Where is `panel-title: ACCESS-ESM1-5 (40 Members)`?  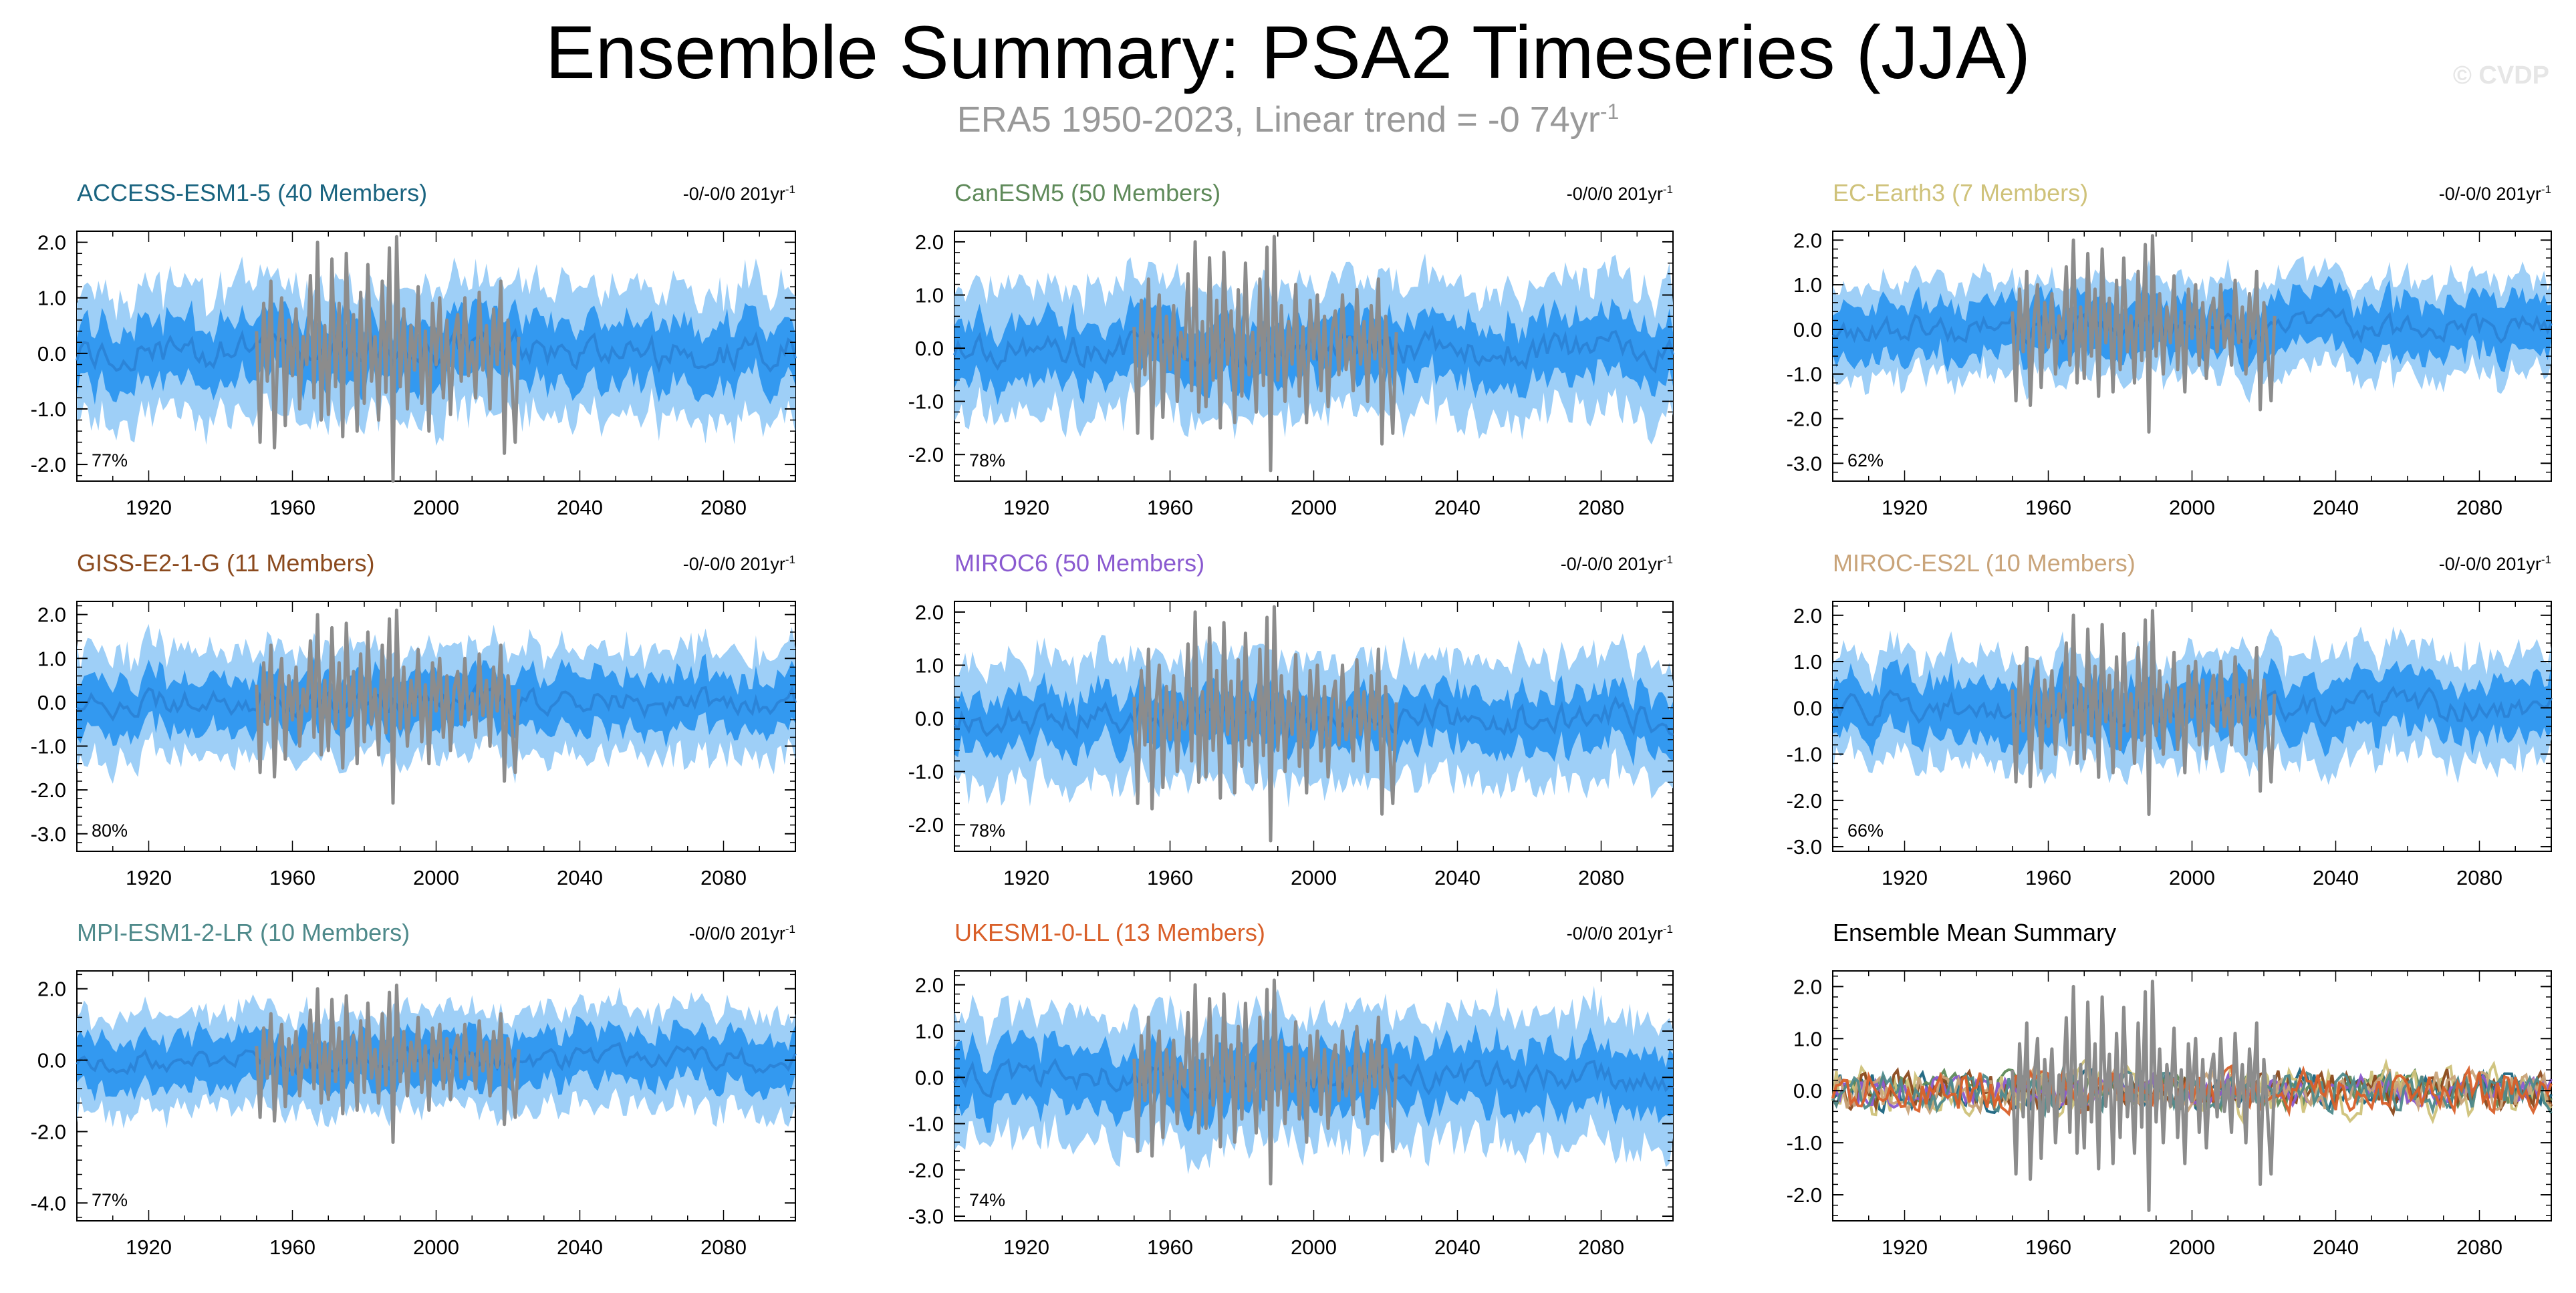
panel-title: ACCESS-ESM1-5 (40 Members) is located at coordinates (253, 192).